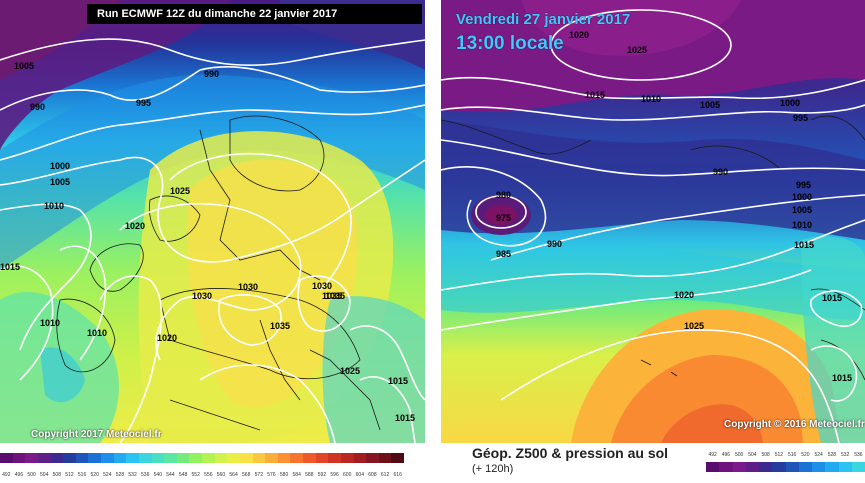 This screenshot has width=865, height=483. I want to click on isobar-label: 980, so click(503, 195).